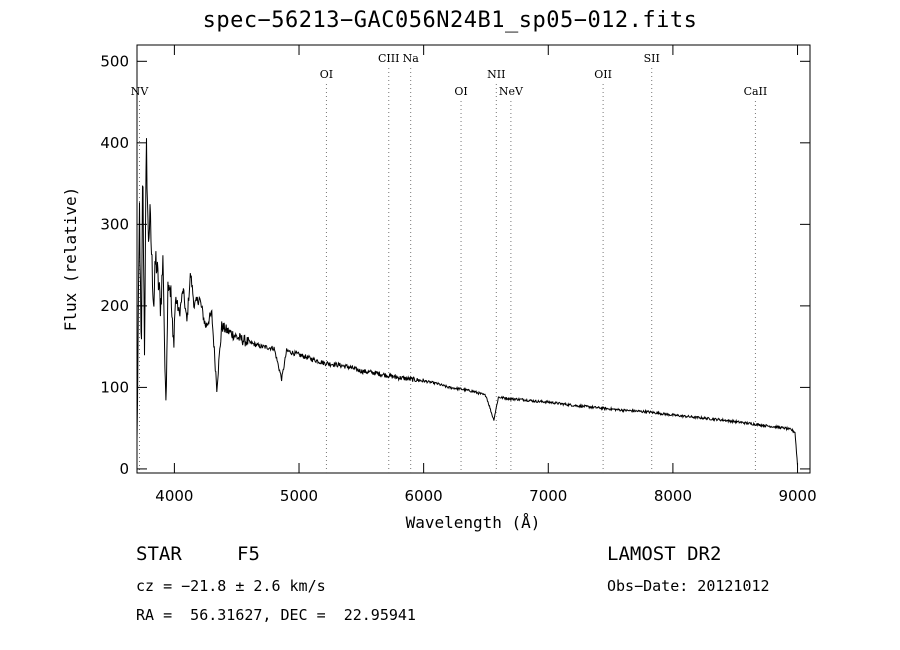  I want to click on x-tick-label: 8000, so click(673, 496).